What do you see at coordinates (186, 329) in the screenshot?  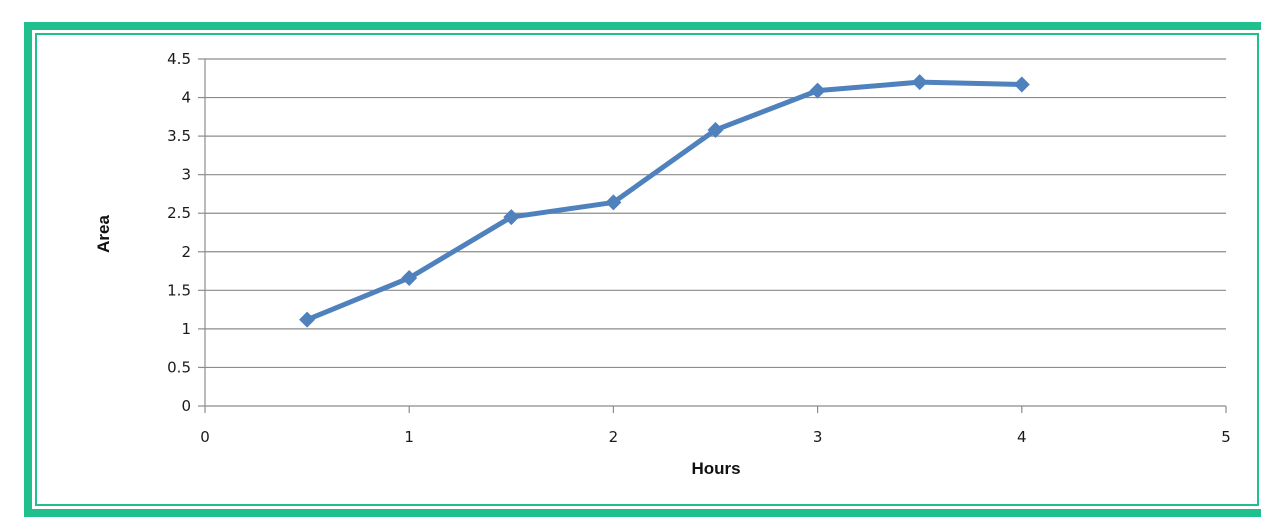 I see `y-tick-label: 1` at bounding box center [186, 329].